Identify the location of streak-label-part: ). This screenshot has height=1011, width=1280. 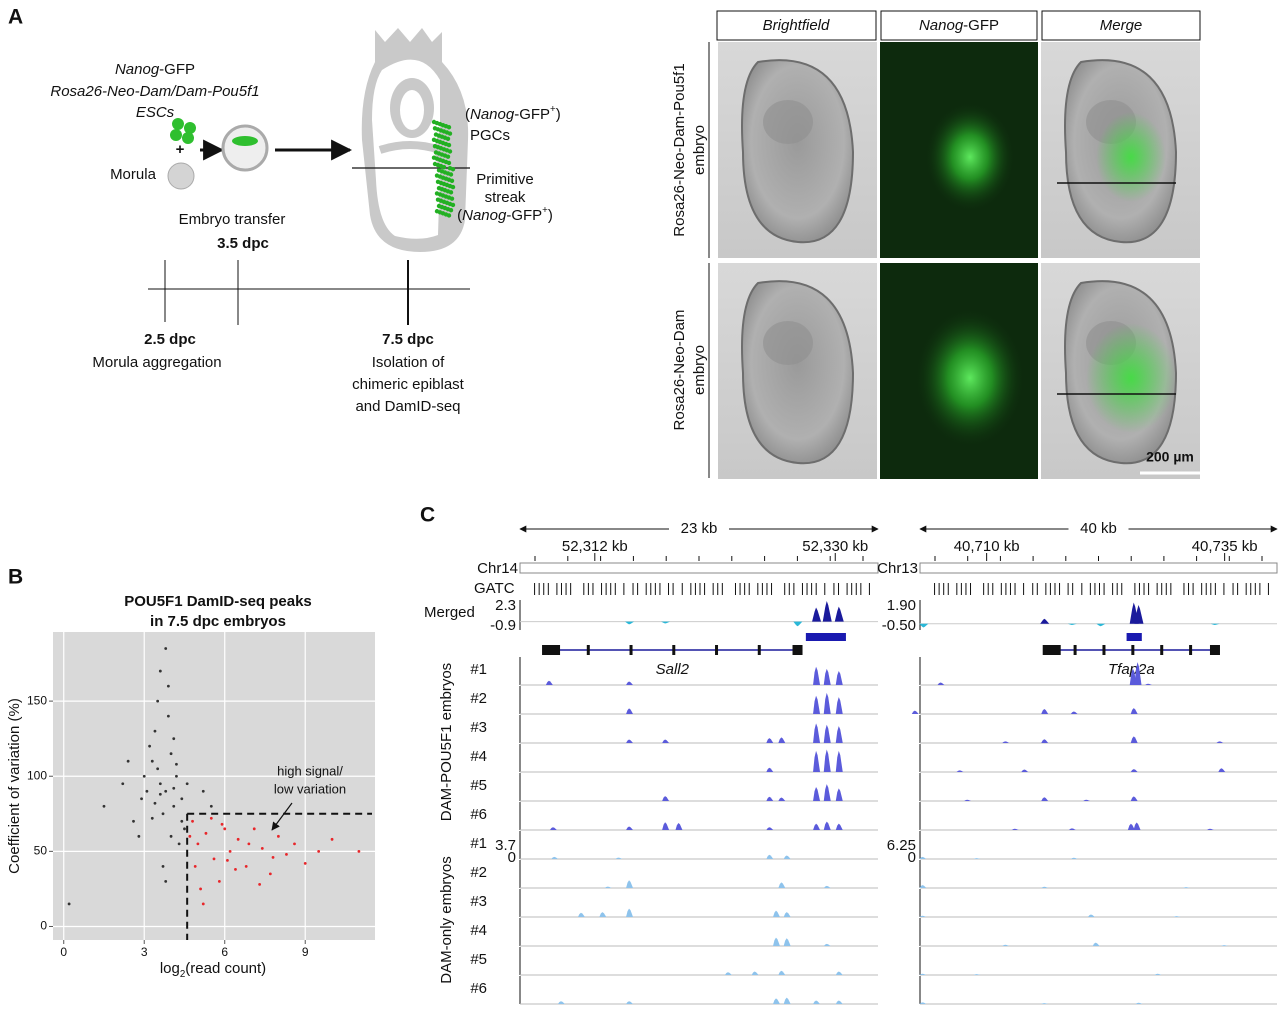
(550, 215).